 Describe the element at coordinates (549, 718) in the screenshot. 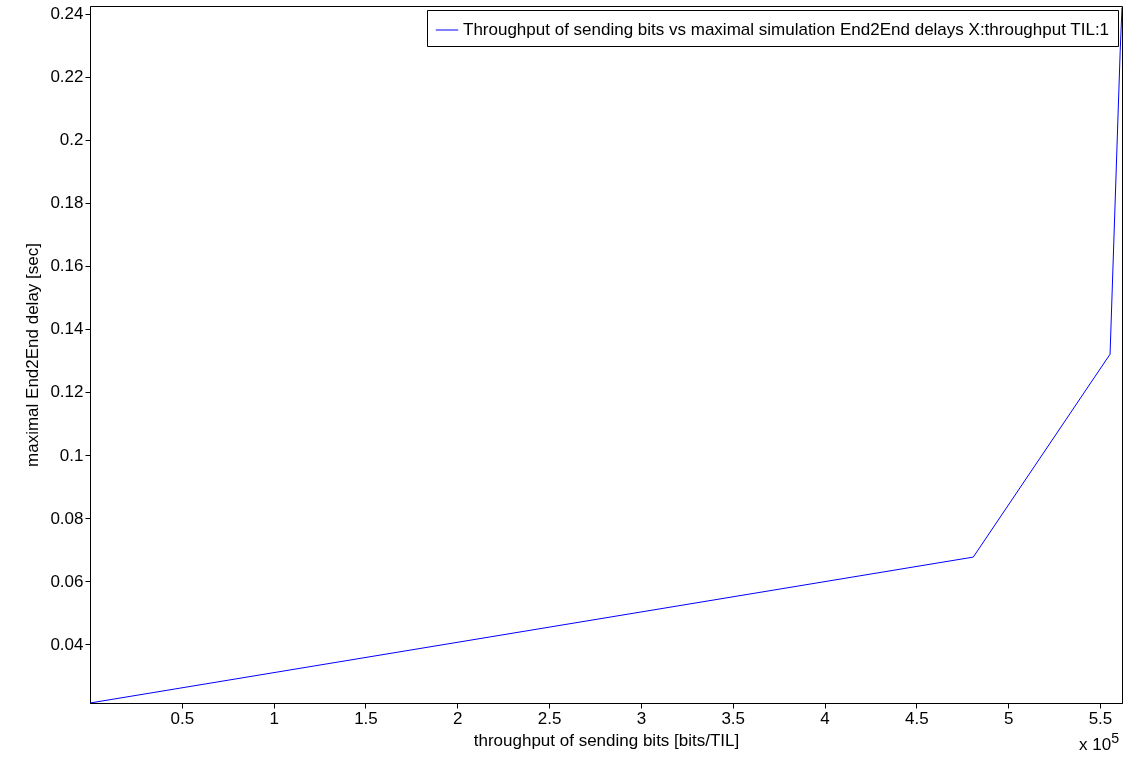

I see `x-tick-label: 2.5` at that location.